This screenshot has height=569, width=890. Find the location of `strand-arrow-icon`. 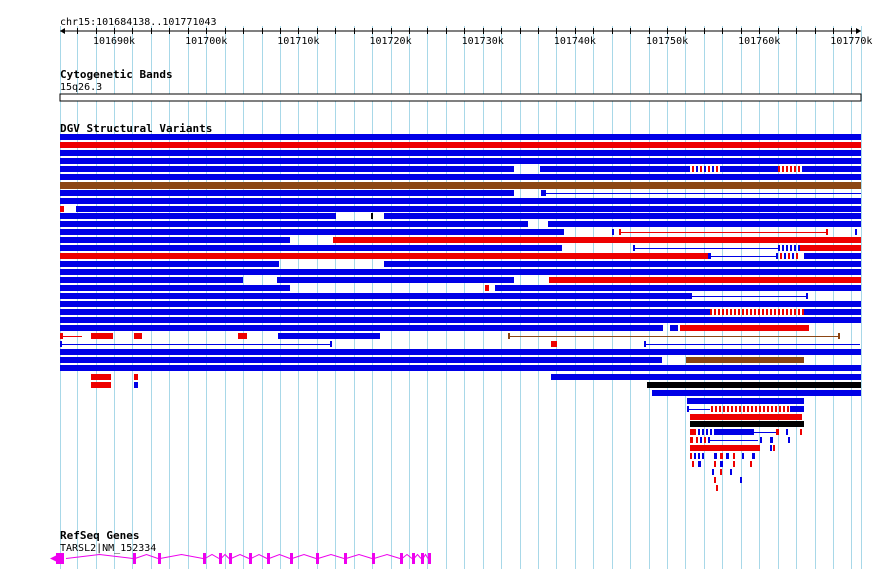

strand-arrow-icon is located at coordinates (53, 558).